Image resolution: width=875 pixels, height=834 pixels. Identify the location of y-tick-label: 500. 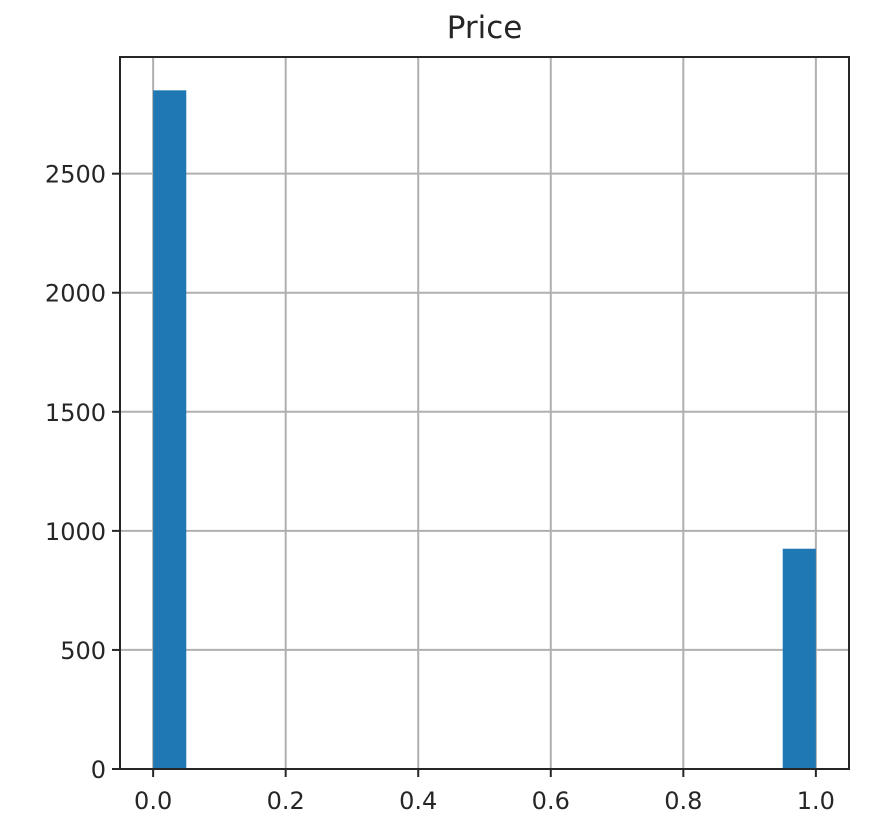
(83, 651).